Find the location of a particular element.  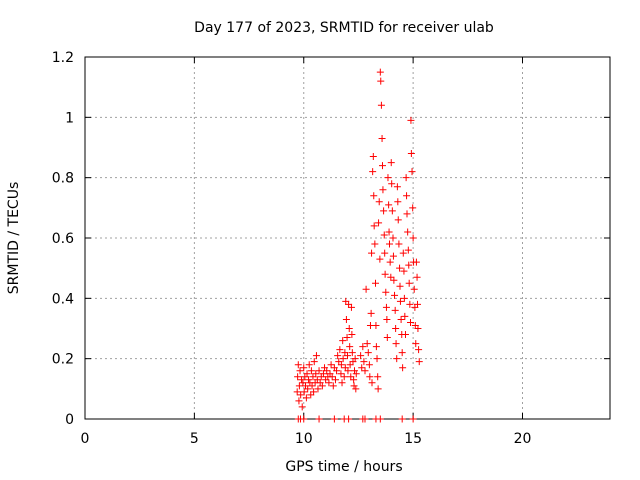

y-tick-label: 0.2 is located at coordinates (63, 360).